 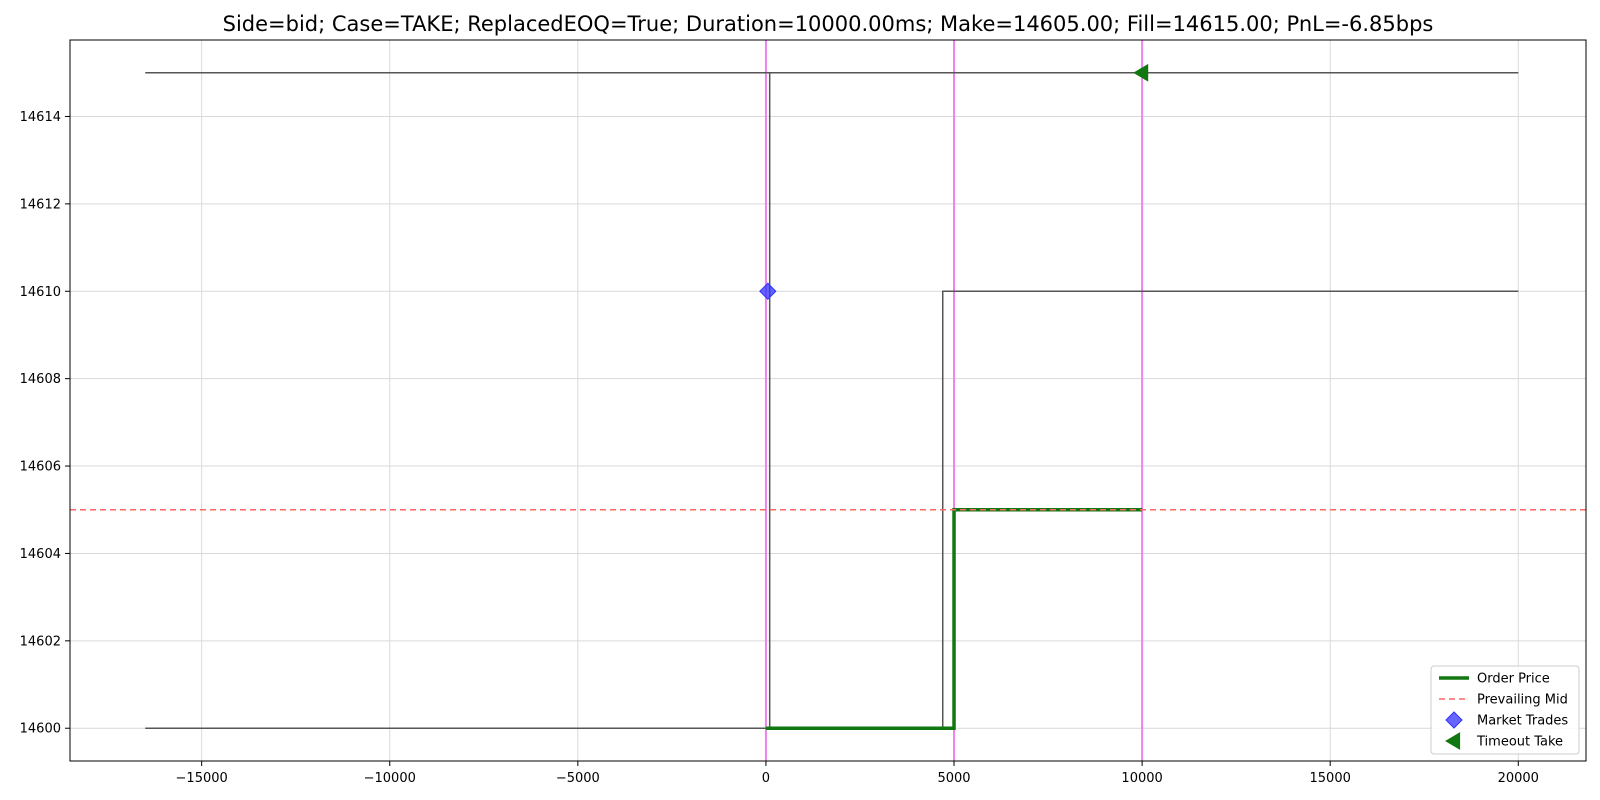 I want to click on x-tick-label: 10000, so click(x=1141, y=778).